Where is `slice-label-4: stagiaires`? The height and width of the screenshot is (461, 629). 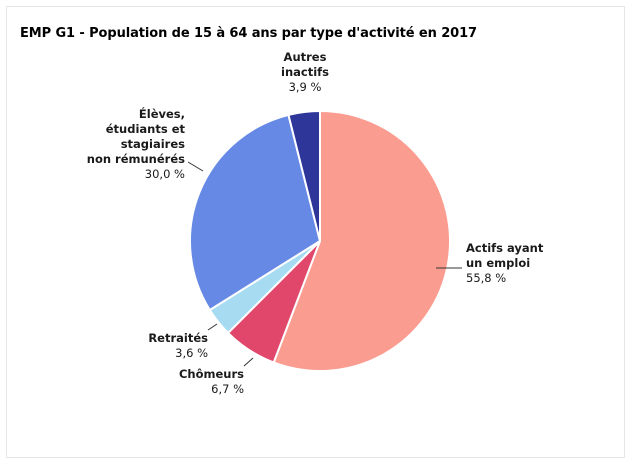 slice-label-4: stagiaires is located at coordinates (153, 144).